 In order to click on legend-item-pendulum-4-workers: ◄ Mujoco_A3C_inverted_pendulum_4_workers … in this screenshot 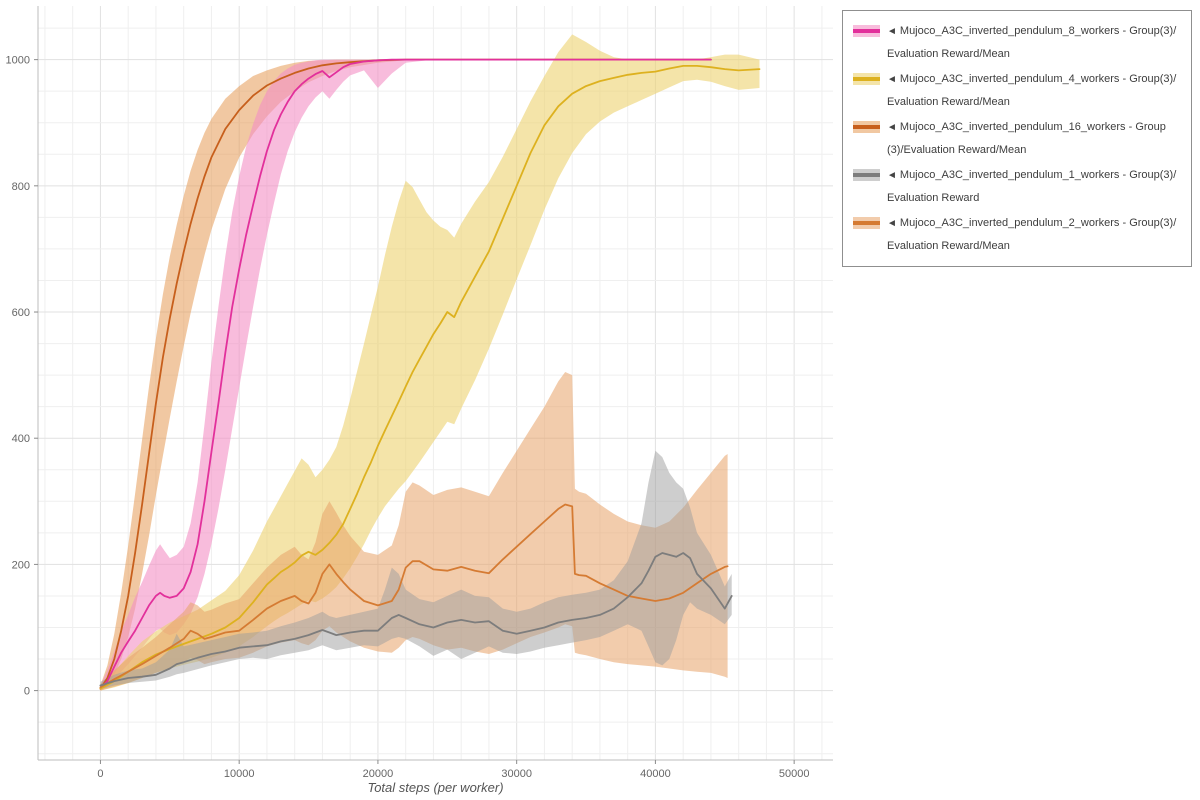, I will do `click(1017, 90)`.